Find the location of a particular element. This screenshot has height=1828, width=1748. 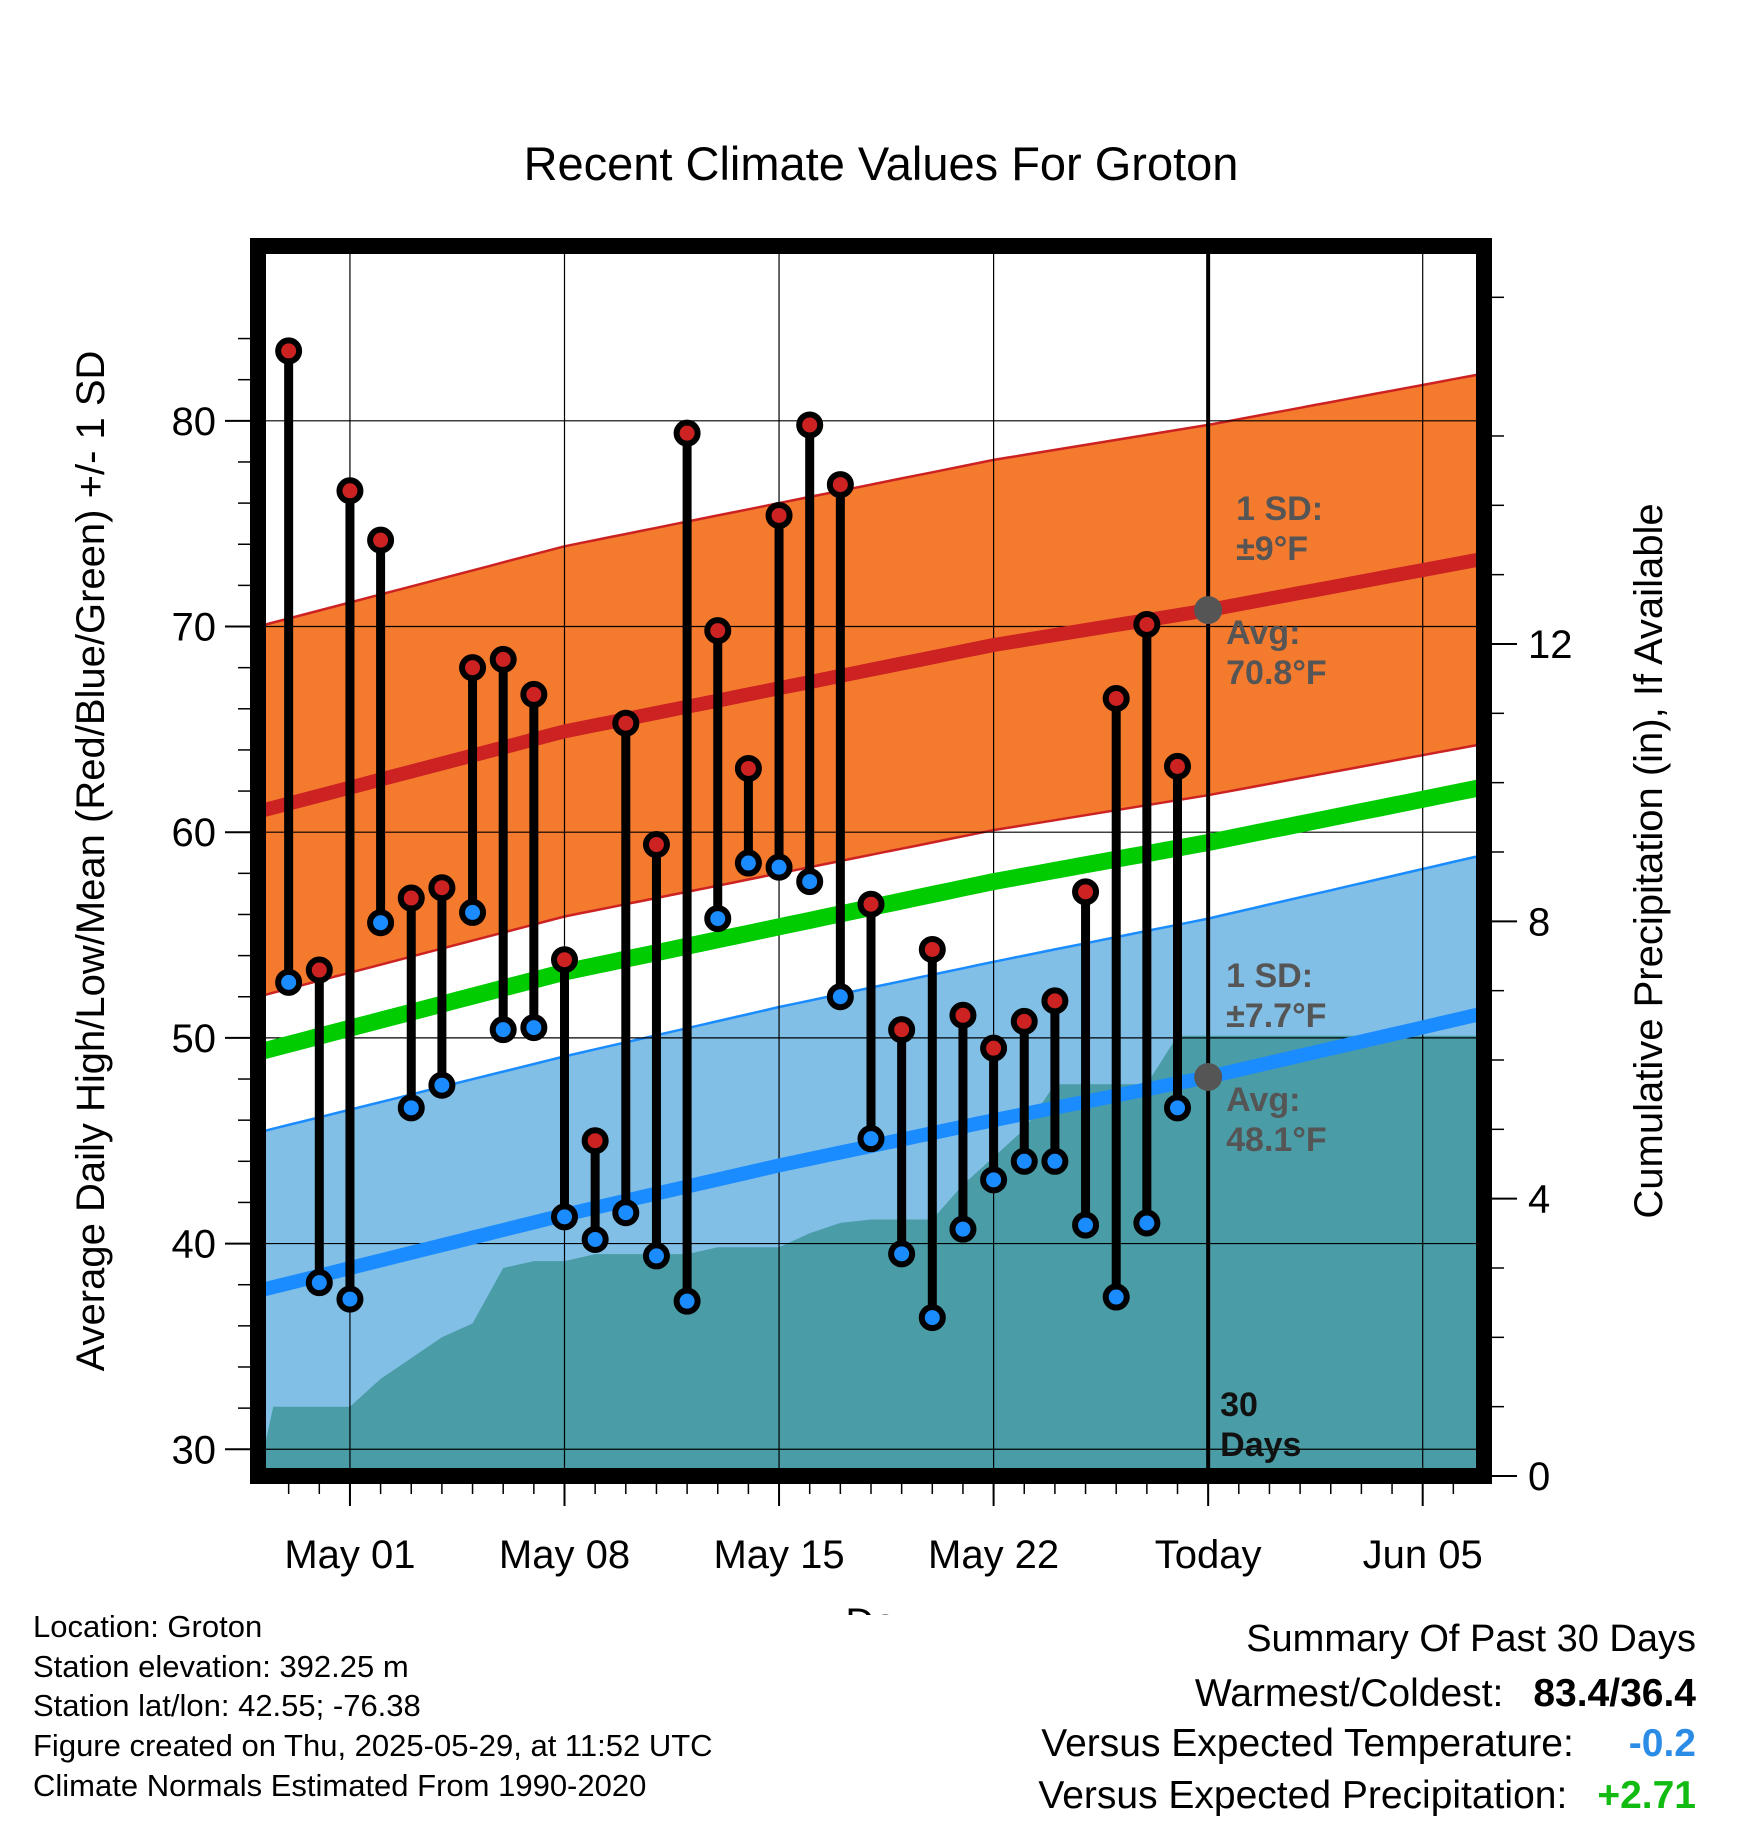

today-low-marker is located at coordinates (1208, 1076).